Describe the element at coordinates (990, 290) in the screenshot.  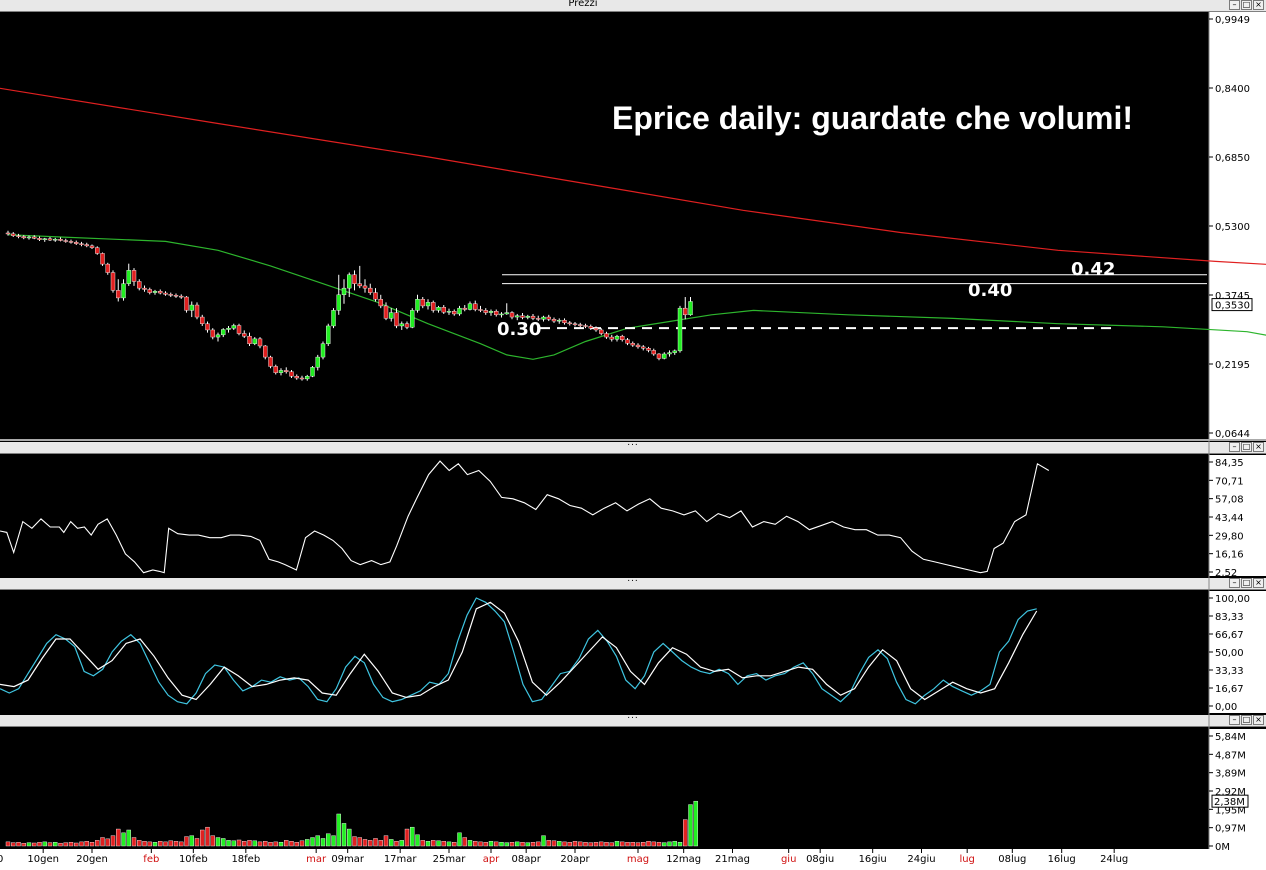
I see `level-040-label: 0.40` at that location.